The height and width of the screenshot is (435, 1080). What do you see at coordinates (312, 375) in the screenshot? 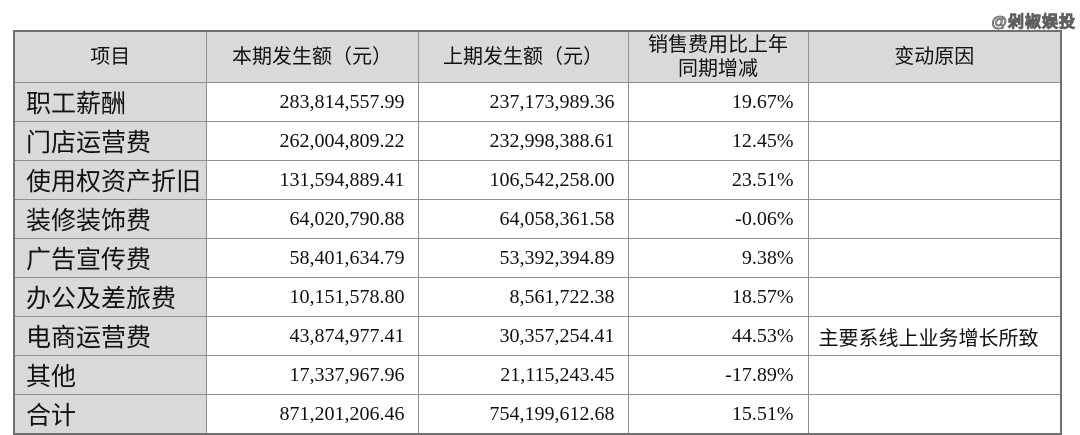
I see `cell-current: 17,337,967.96` at bounding box center [312, 375].